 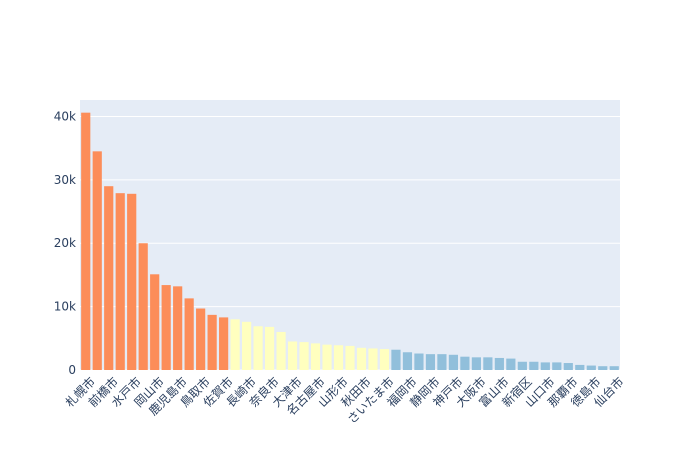 What do you see at coordinates (65, 180) in the screenshot?
I see `y-tick-label: 30k` at bounding box center [65, 180].